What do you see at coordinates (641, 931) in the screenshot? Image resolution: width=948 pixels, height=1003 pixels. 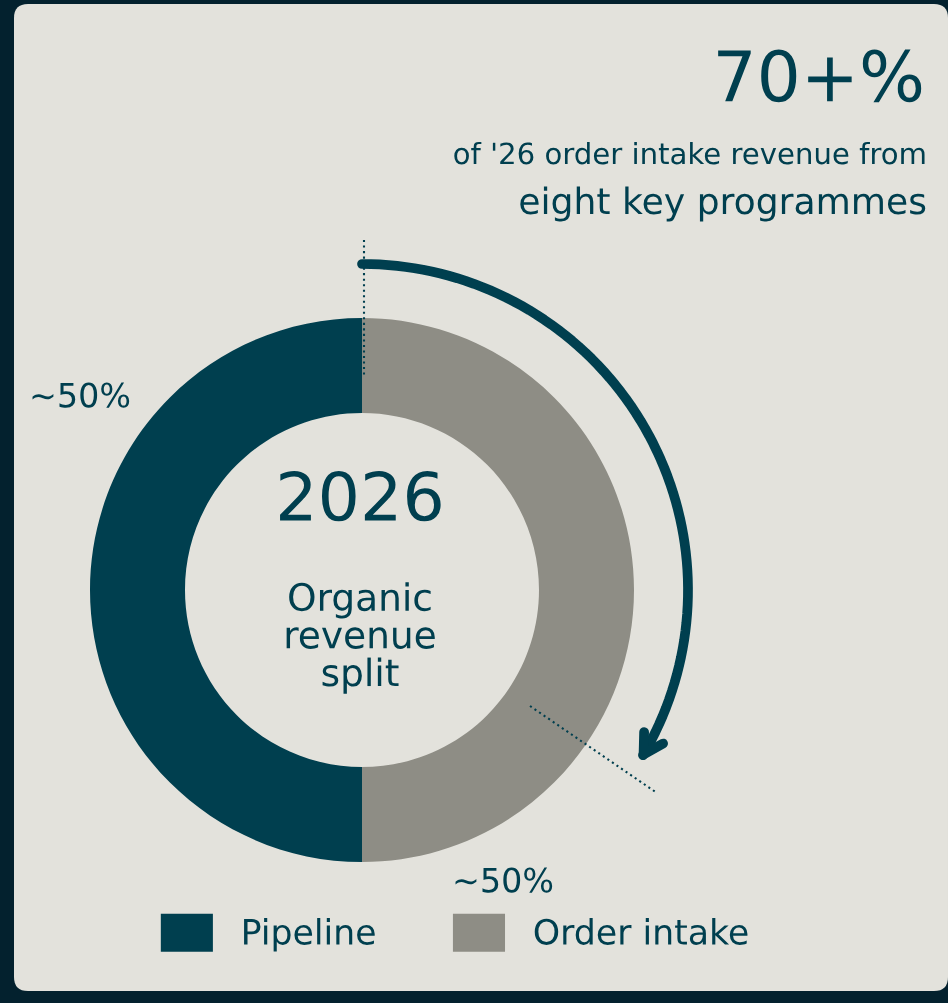 I see `legend-label: Order intake` at bounding box center [641, 931].